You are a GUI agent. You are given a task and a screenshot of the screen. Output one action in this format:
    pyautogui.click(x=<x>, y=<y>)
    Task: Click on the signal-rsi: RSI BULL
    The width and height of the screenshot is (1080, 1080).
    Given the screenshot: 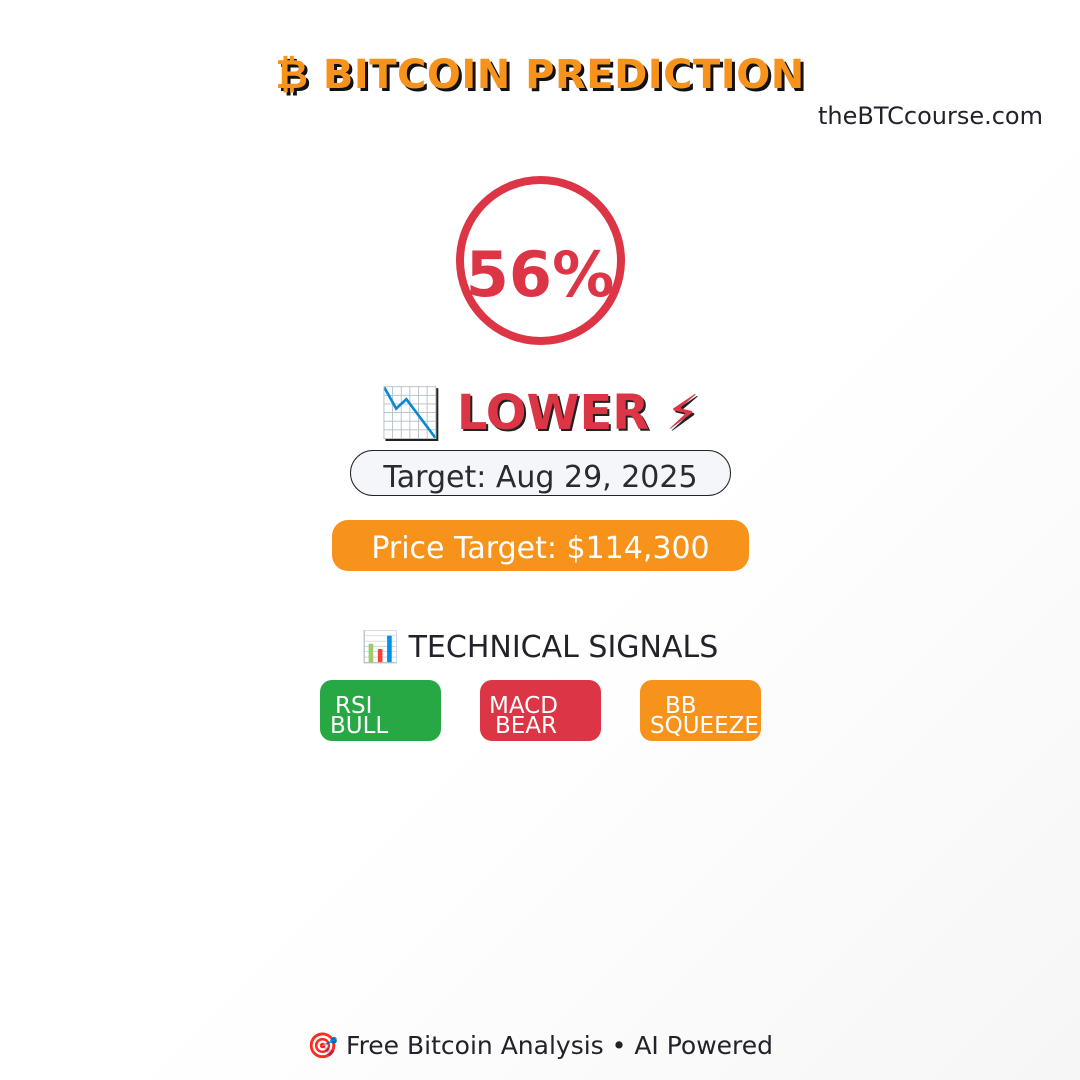 What is the action you would take?
    pyautogui.click(x=380, y=710)
    